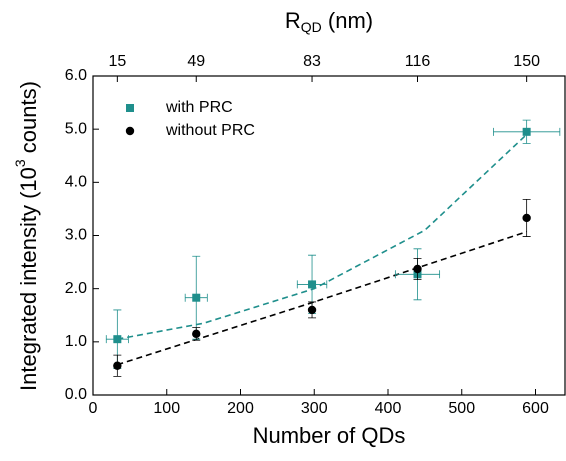 This screenshot has width=566, height=461. I want to click on y-tick-label: 0.0, so click(76, 394).